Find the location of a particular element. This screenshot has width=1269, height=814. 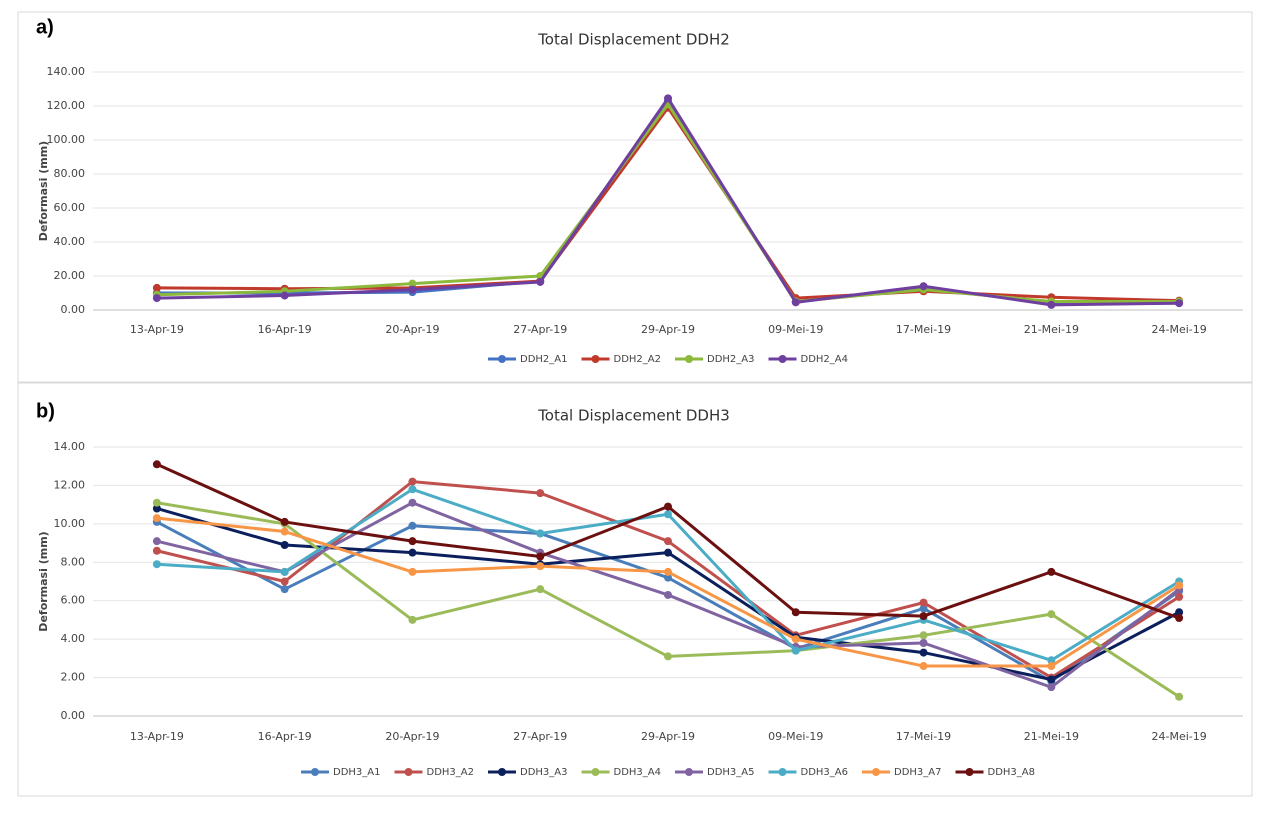

y-tick-label: 14.00 is located at coordinates (70, 446).